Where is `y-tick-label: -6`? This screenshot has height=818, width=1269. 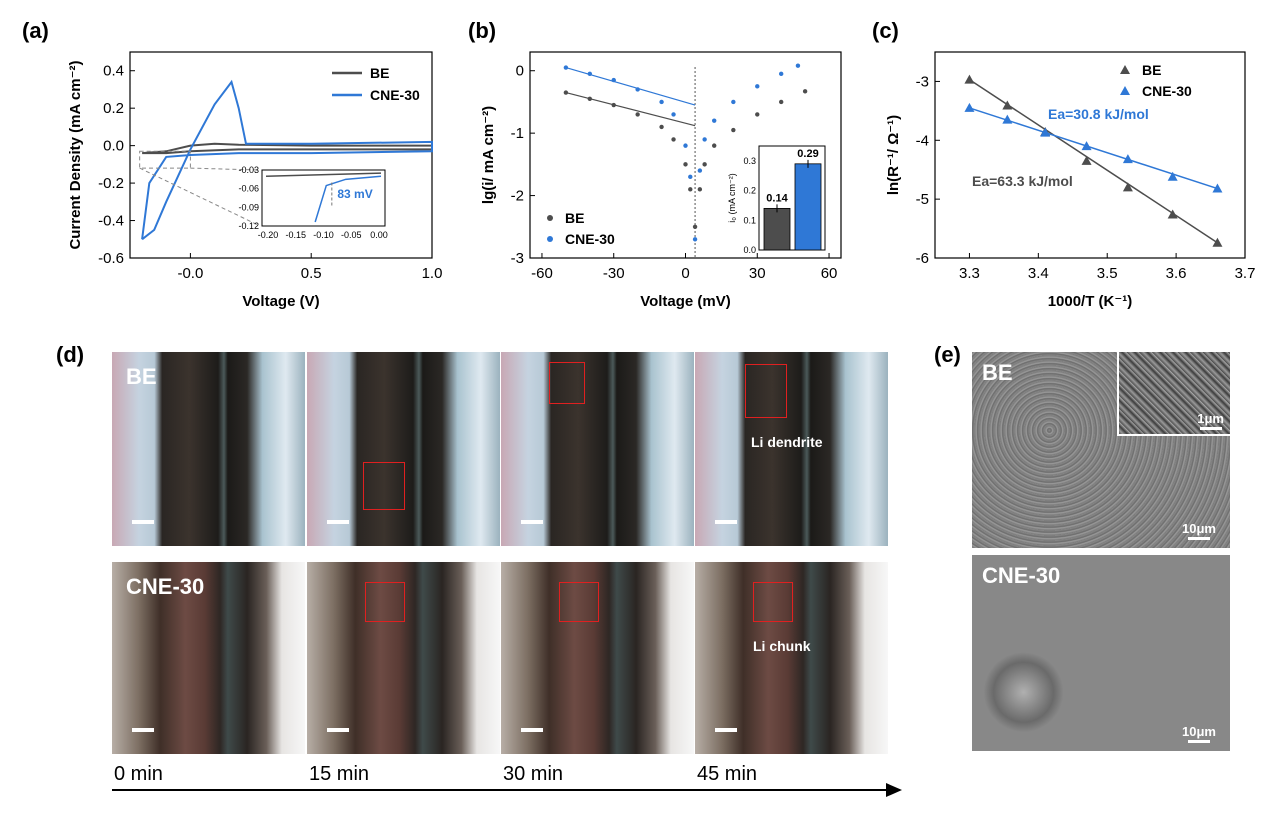 y-tick-label: -6 is located at coordinates (922, 258).